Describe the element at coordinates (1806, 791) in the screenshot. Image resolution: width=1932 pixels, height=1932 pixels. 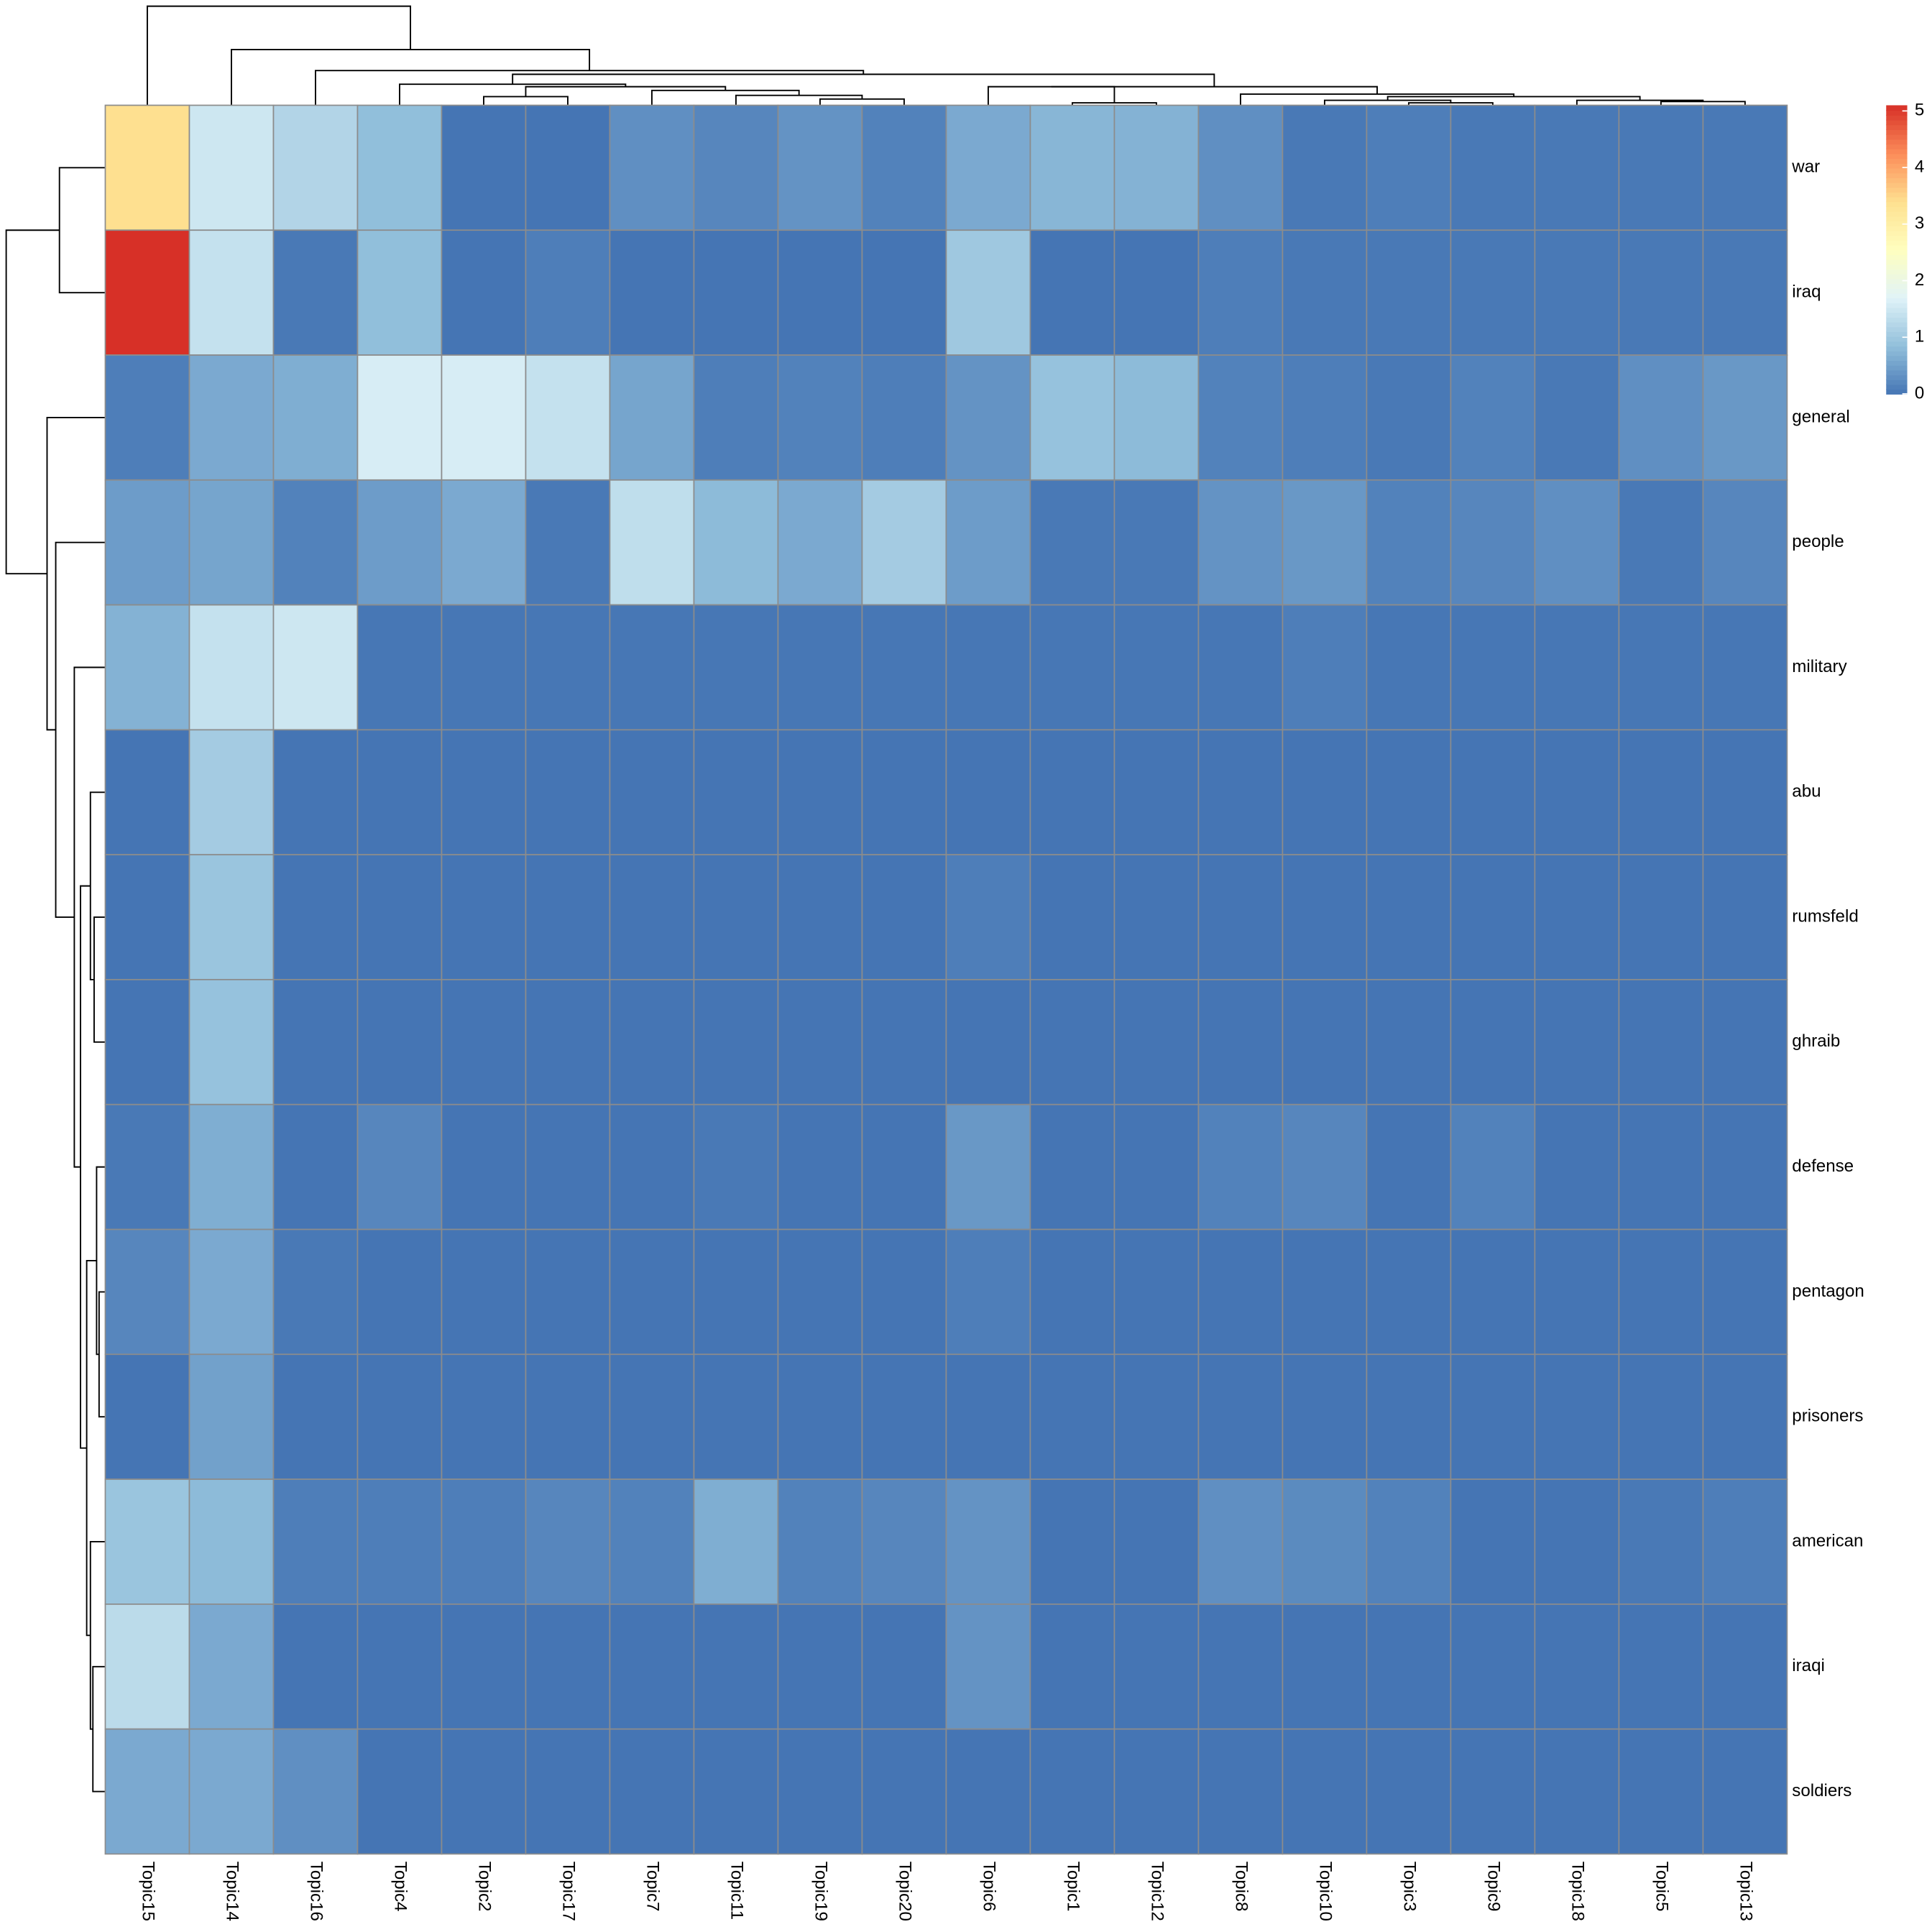
I see `row-label: abu` at that location.